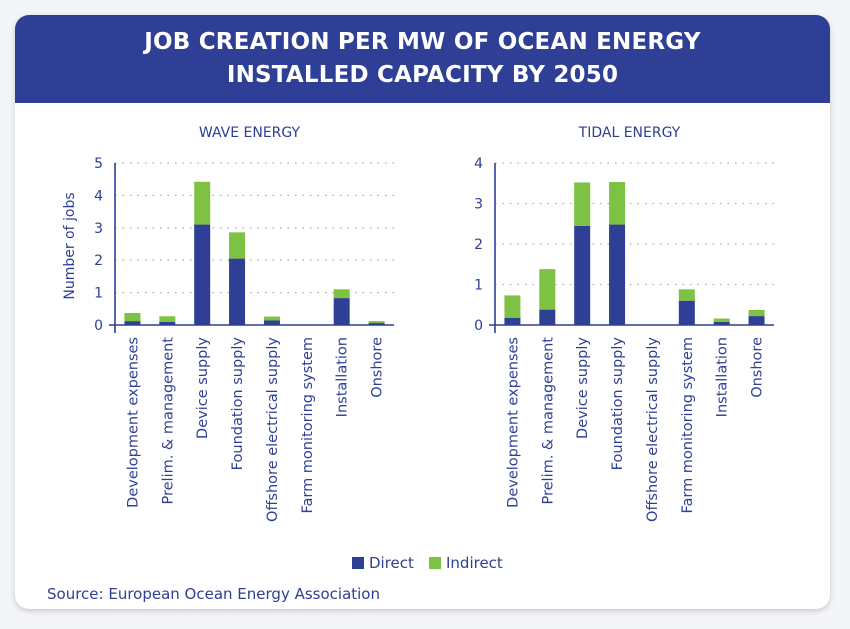 The height and width of the screenshot is (629, 850). What do you see at coordinates (478, 205) in the screenshot?
I see `tidal-y-tick-label: 3` at bounding box center [478, 205].